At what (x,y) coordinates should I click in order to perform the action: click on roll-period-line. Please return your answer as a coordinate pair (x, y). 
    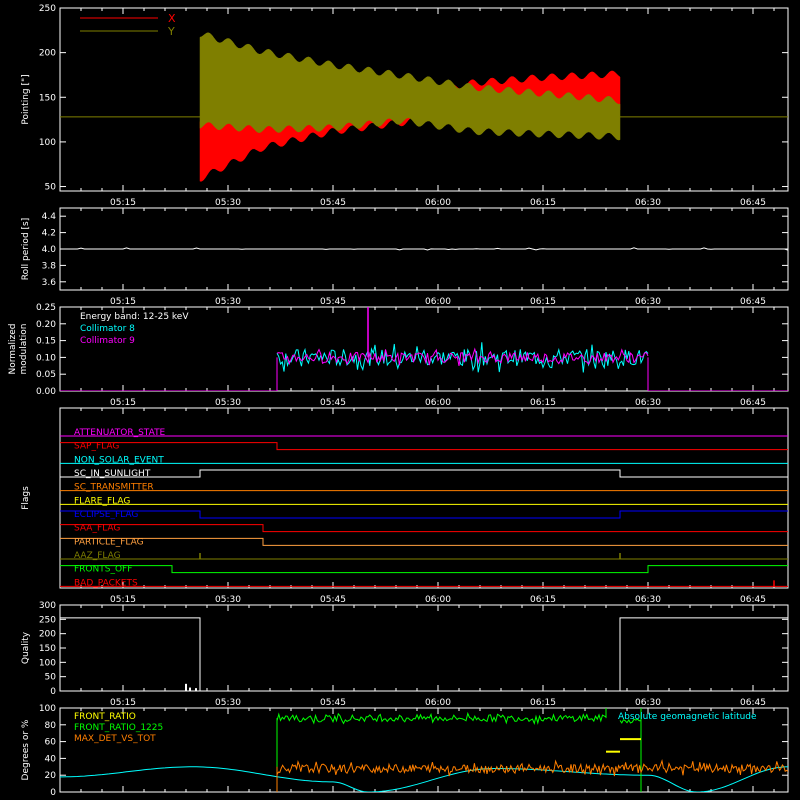
    Looking at the image, I should click on (424, 249).